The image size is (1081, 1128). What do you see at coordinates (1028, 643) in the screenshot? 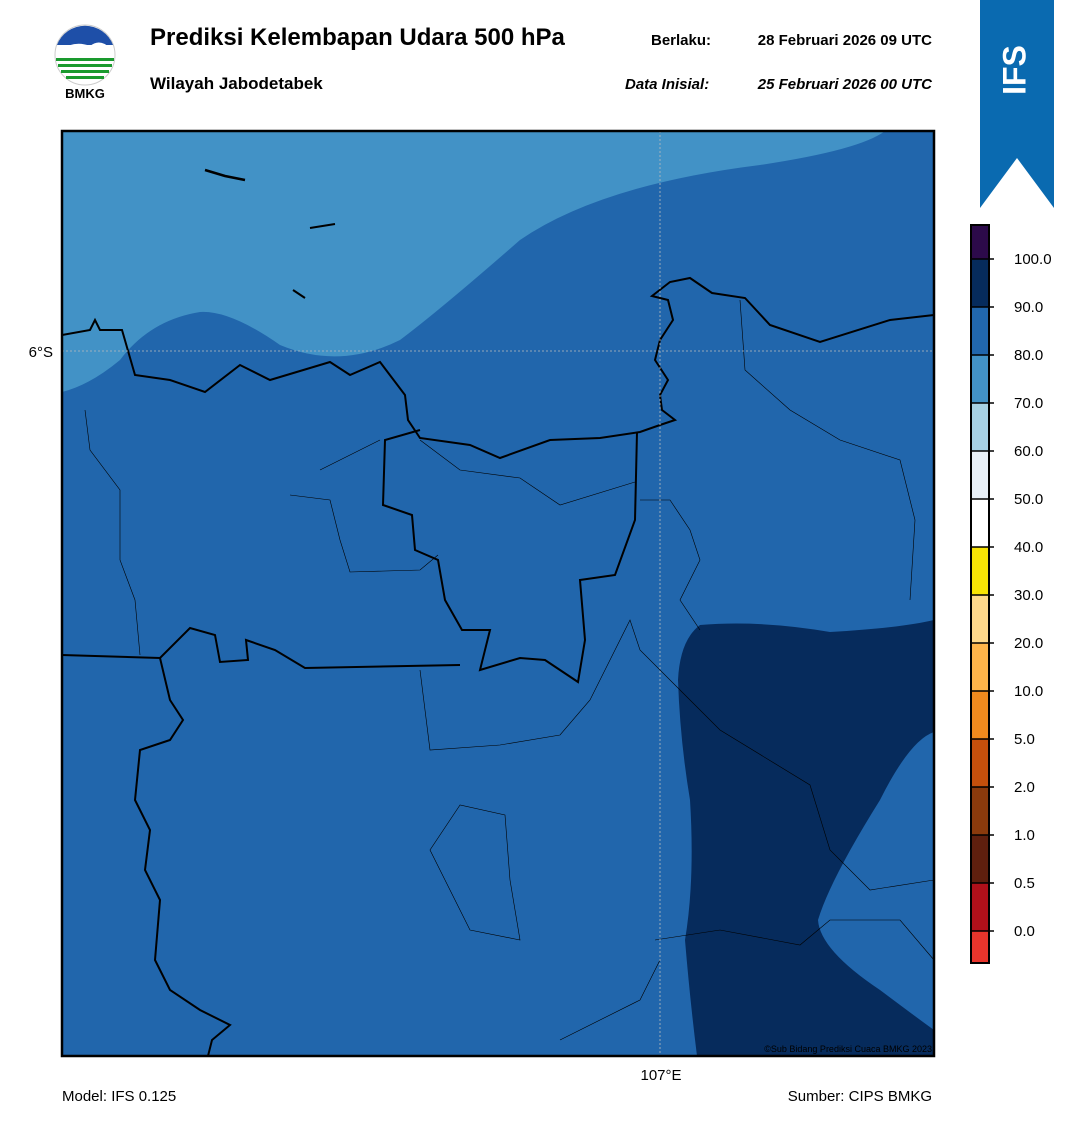
I see `colorbar-tick-label: 20.0` at bounding box center [1028, 643].